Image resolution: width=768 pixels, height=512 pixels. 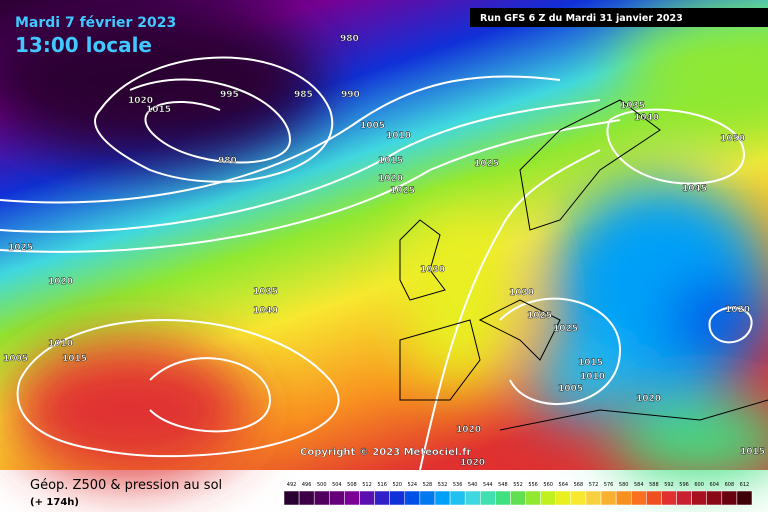 I want to click on isobar-label: 995, so click(x=229, y=95).